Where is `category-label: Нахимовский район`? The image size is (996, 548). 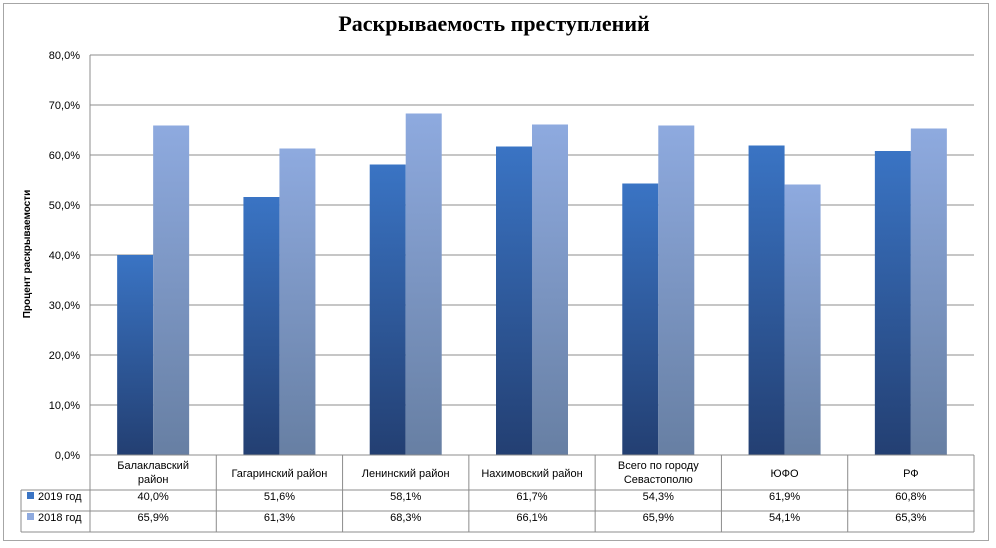
category-label: Нахимовский район is located at coordinates (531, 474).